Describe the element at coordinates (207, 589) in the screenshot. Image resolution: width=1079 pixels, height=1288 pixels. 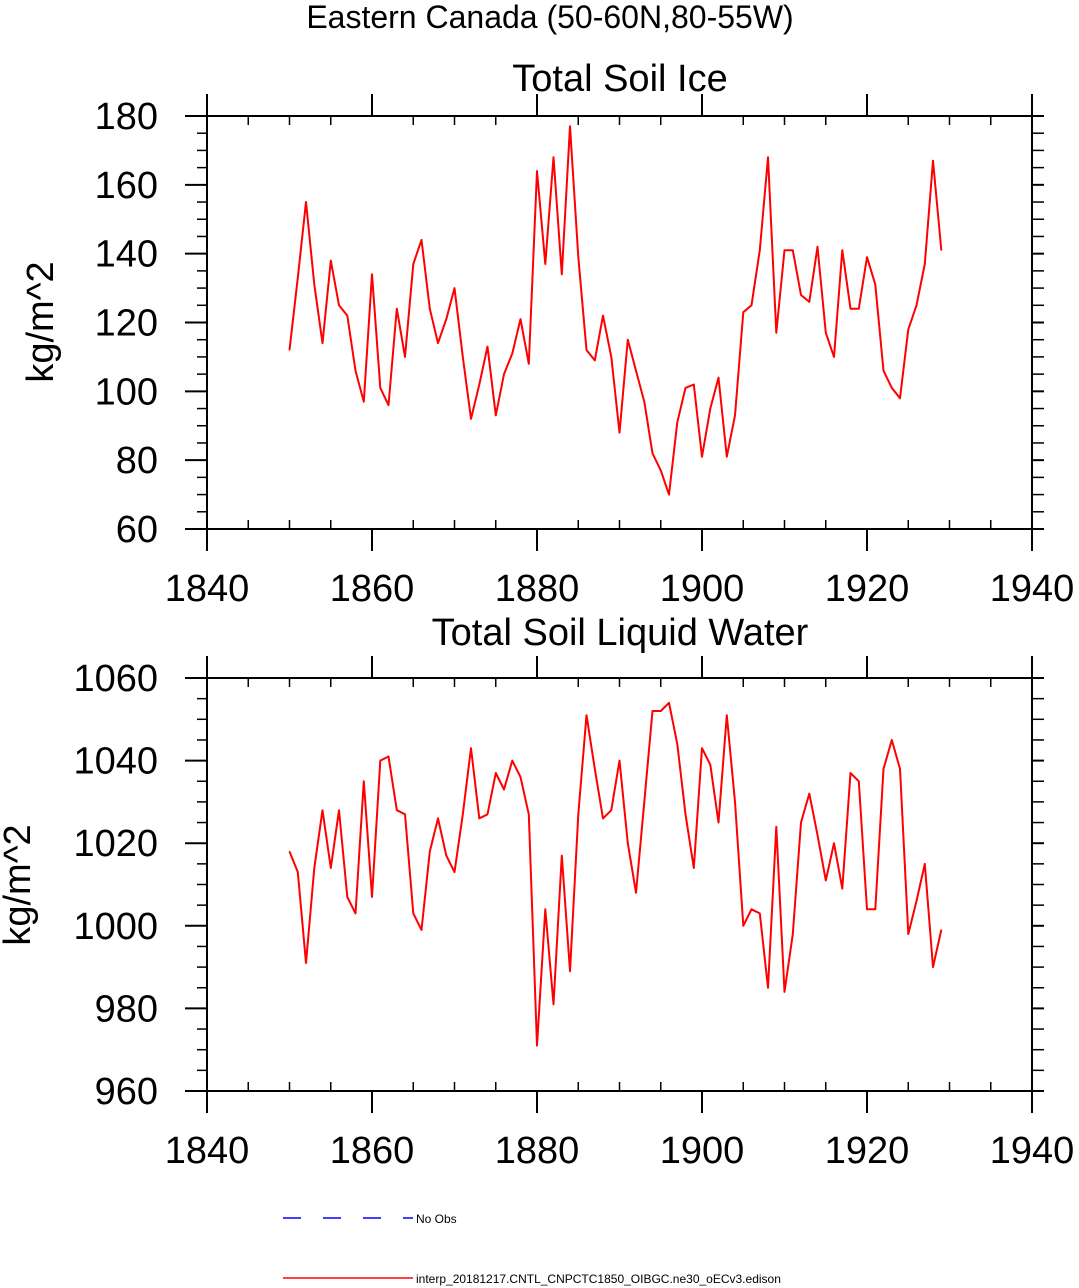
I see `x-tick-label: 1840` at that location.